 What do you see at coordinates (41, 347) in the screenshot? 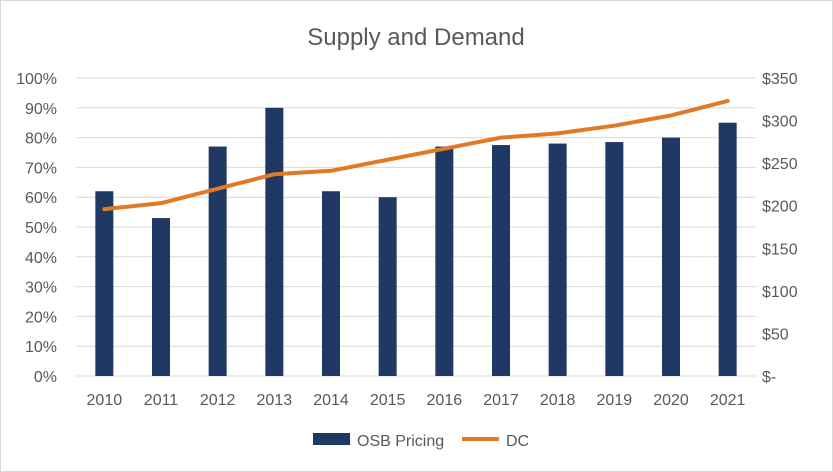
I see `left-tick-label: 10%` at bounding box center [41, 347].